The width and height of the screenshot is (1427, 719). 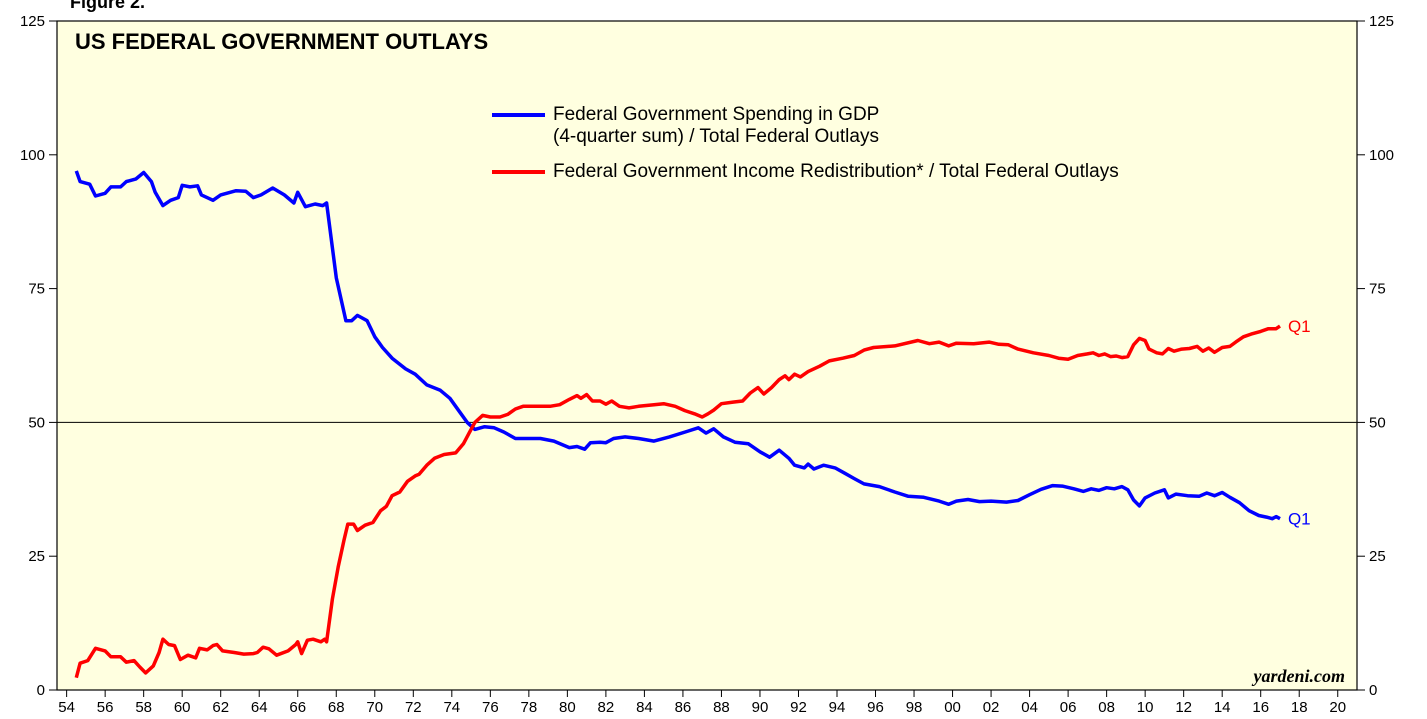 I want to click on x-tick-label: 92, so click(x=798, y=707).